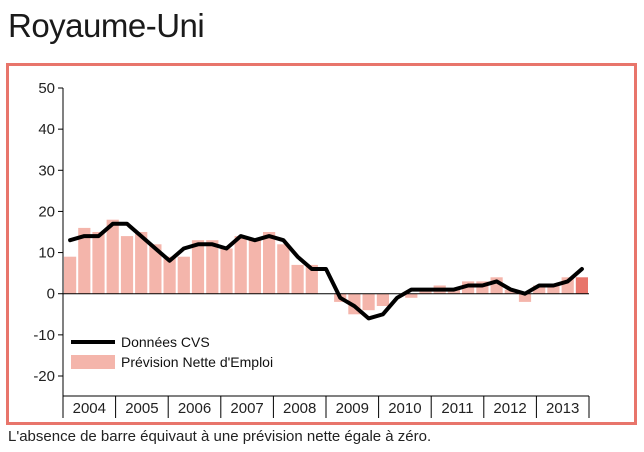 This screenshot has width=644, height=452. Describe the element at coordinates (46, 129) in the screenshot. I see `y-tick-label: 40` at that location.